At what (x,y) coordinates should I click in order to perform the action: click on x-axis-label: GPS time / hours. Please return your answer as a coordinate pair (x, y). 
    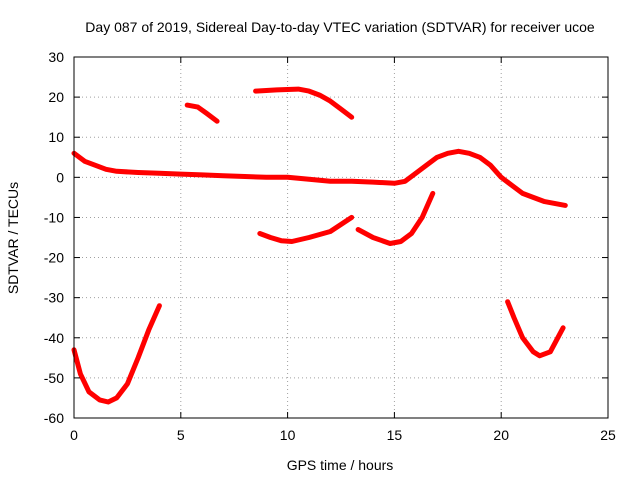
    Looking at the image, I should click on (340, 465).